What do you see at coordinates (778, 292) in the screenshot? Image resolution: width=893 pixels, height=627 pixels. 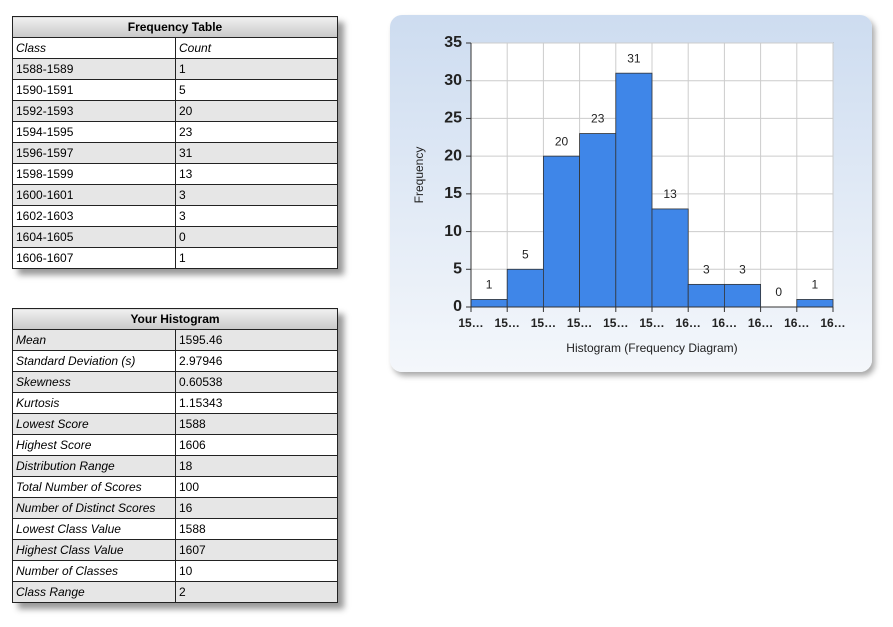 I see `data-label: 0` at bounding box center [778, 292].